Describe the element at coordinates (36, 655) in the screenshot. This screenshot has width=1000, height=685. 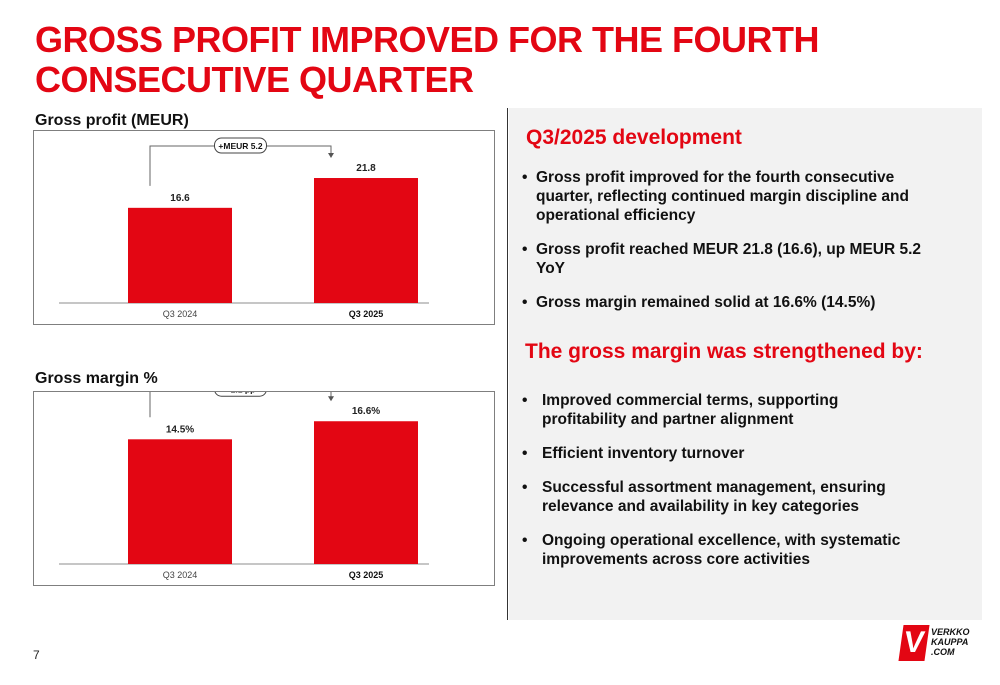
I see `page-number: 7` at that location.